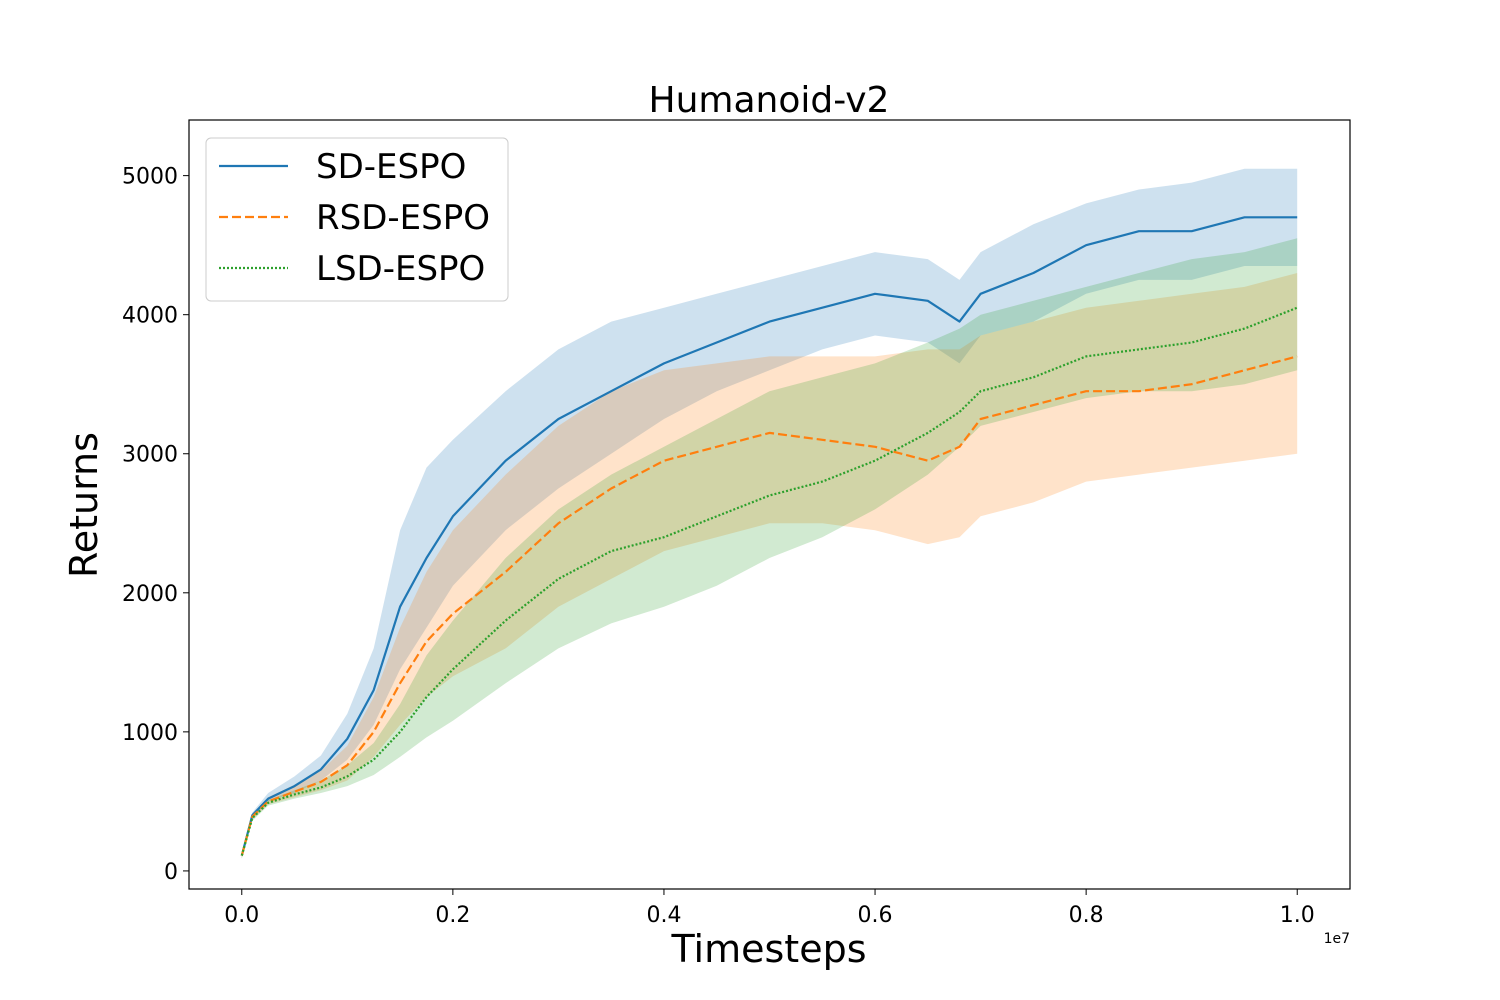 The image size is (1500, 1000). I want to click on y-tick-label: 2000, so click(150, 594).